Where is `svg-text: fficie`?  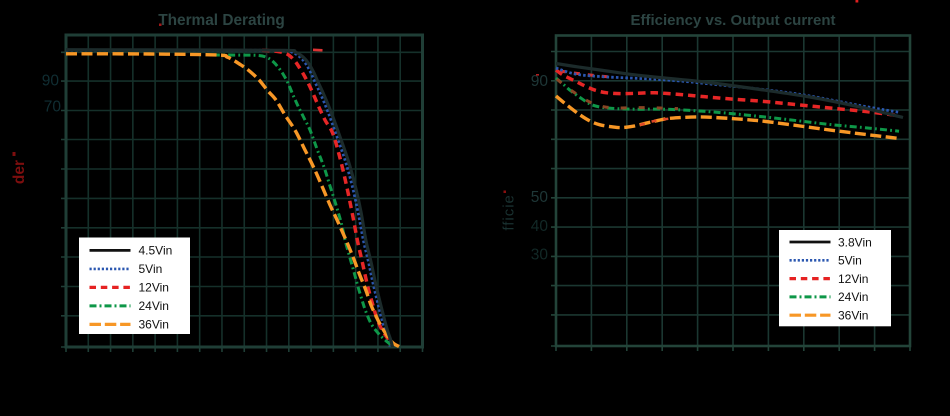 svg-text: fficie is located at coordinates (509, 212).